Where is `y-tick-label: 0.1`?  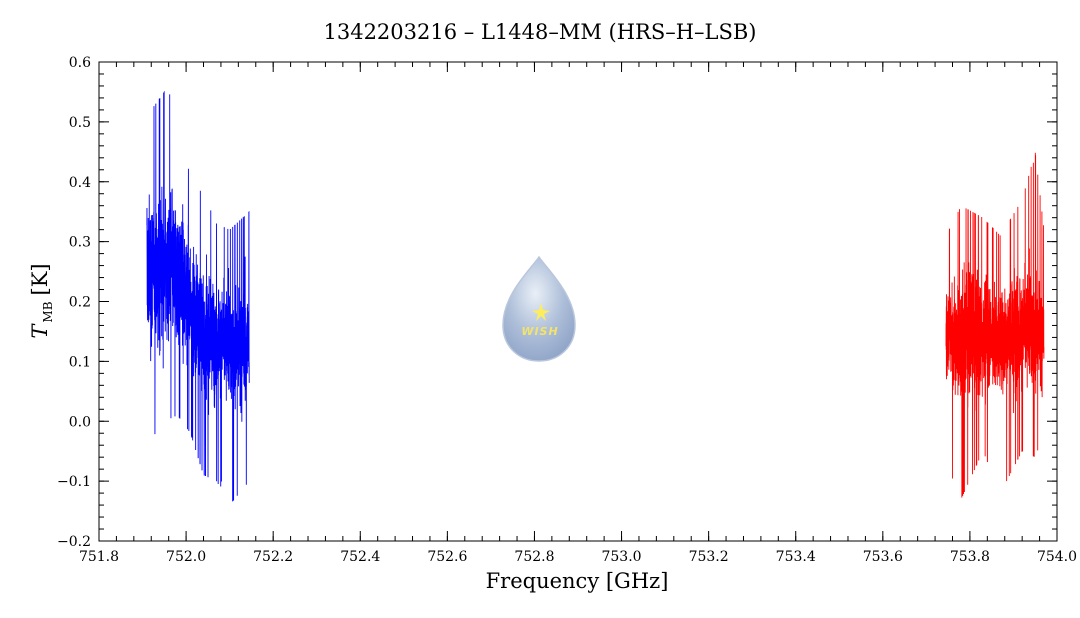 y-tick-label: 0.1 is located at coordinates (80, 362).